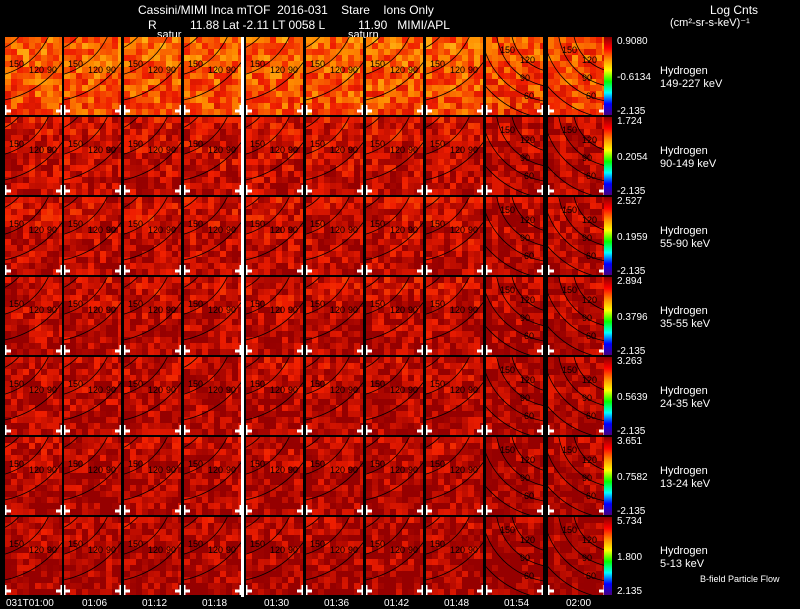 The image size is (800, 609). What do you see at coordinates (691, 77) in the screenshot?
I see `species-energy-label: Hydrogen 149-227 keV` at bounding box center [691, 77].